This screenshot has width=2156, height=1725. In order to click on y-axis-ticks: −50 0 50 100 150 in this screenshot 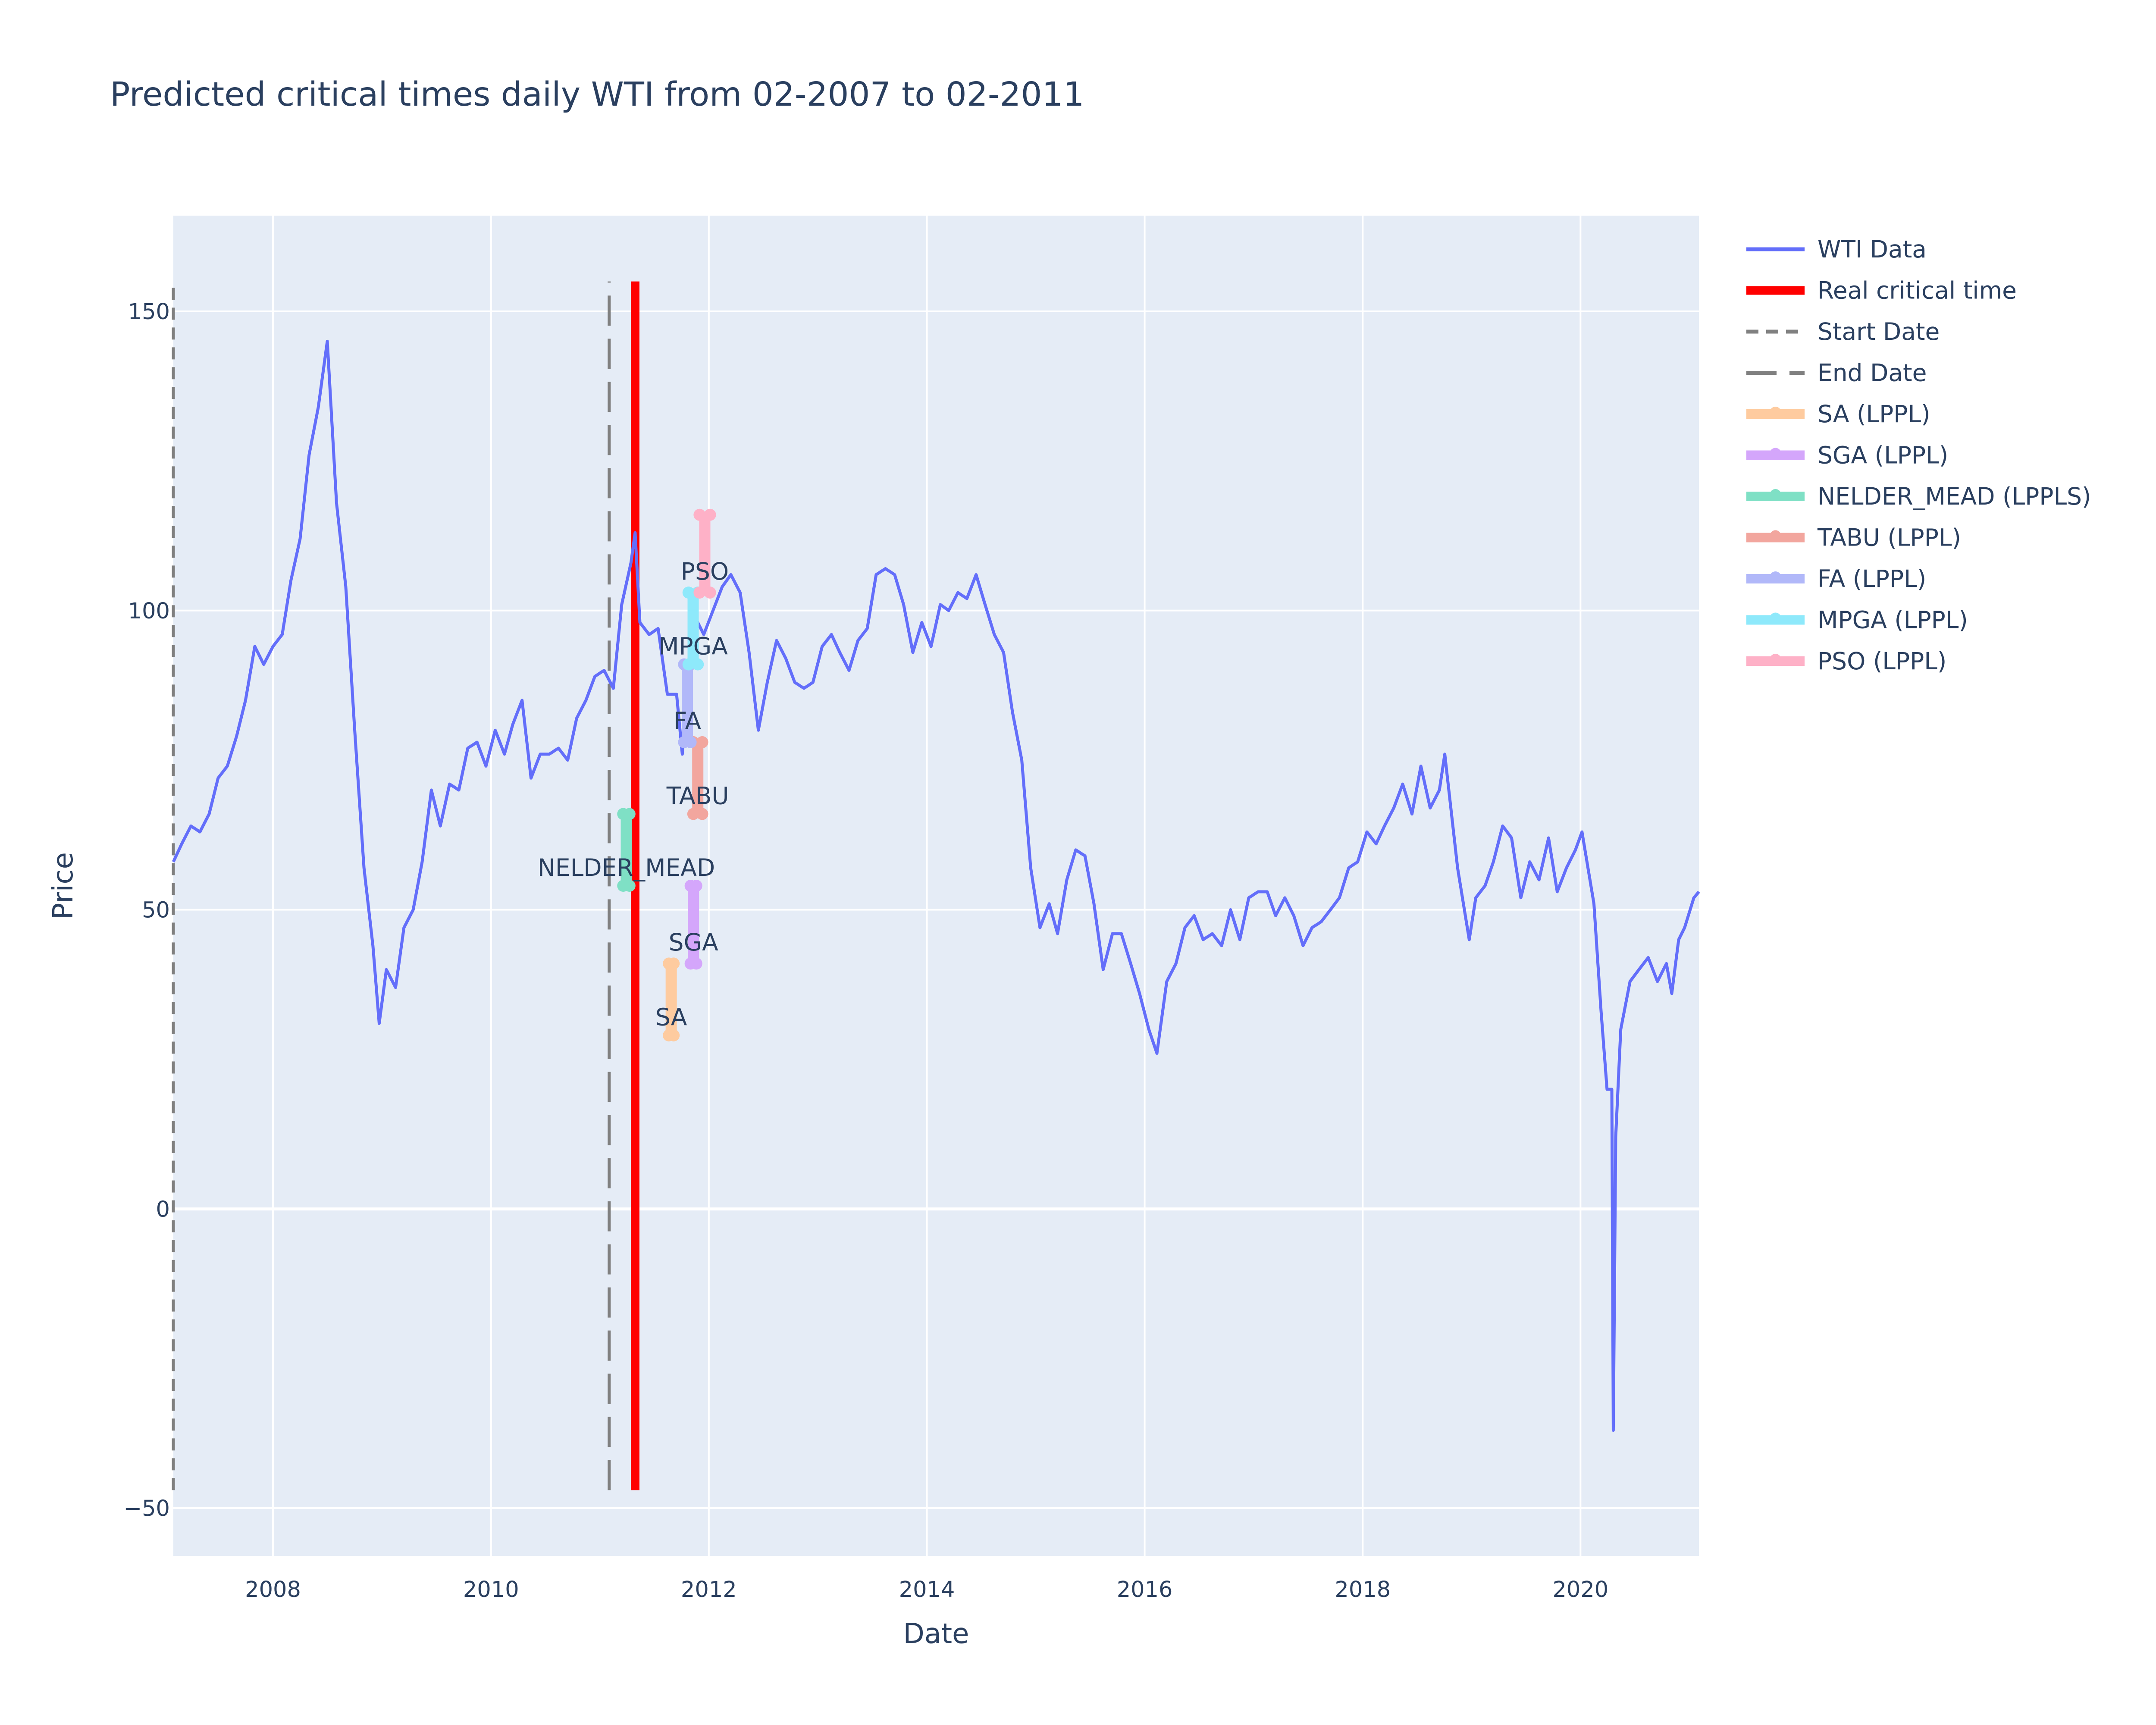, I will do `click(146, 910)`.